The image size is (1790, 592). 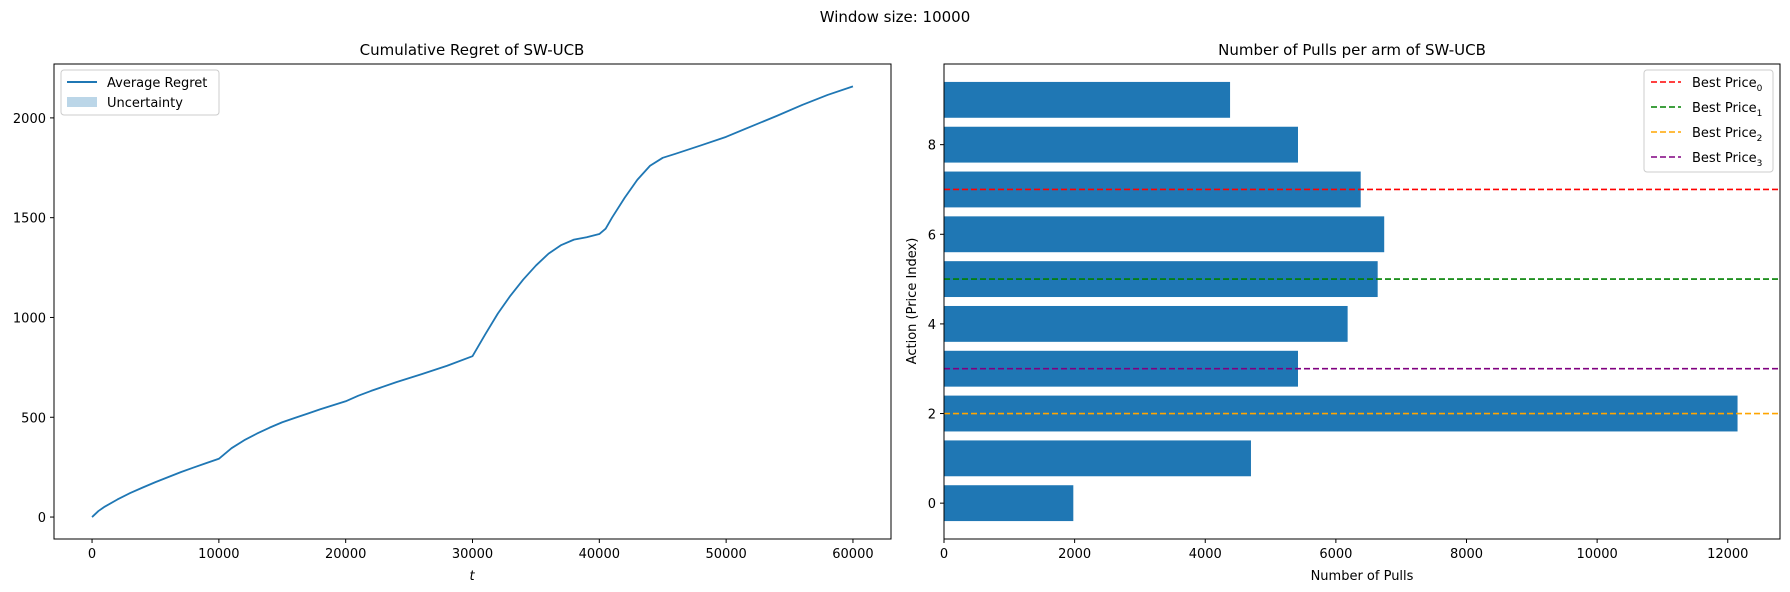 I want to click on pulls-xtick-label: 2000, so click(x=1074, y=554).